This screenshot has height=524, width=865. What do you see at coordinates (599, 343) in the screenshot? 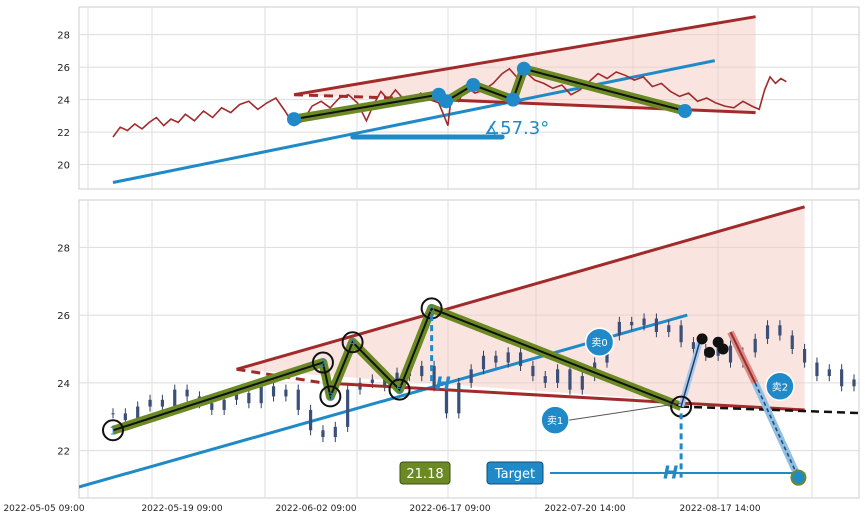
I see `sell-label: 卖0` at bounding box center [599, 343].